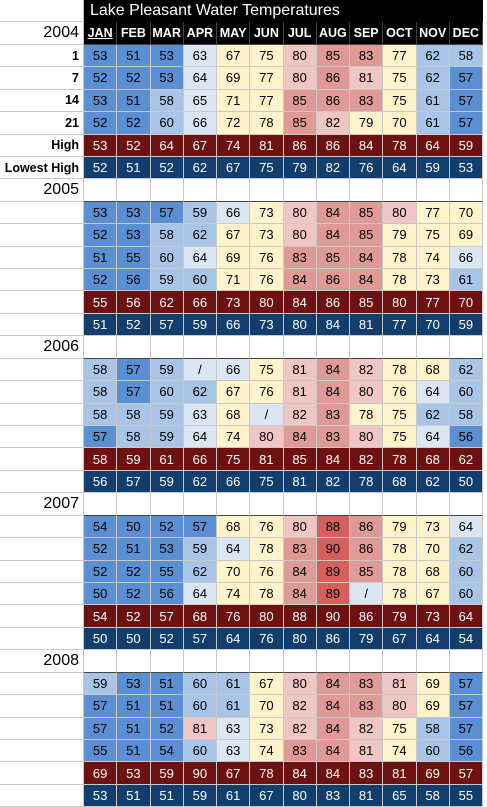 The image size is (487, 807). Describe the element at coordinates (167, 190) in the screenshot. I see `month-header-mar` at that location.